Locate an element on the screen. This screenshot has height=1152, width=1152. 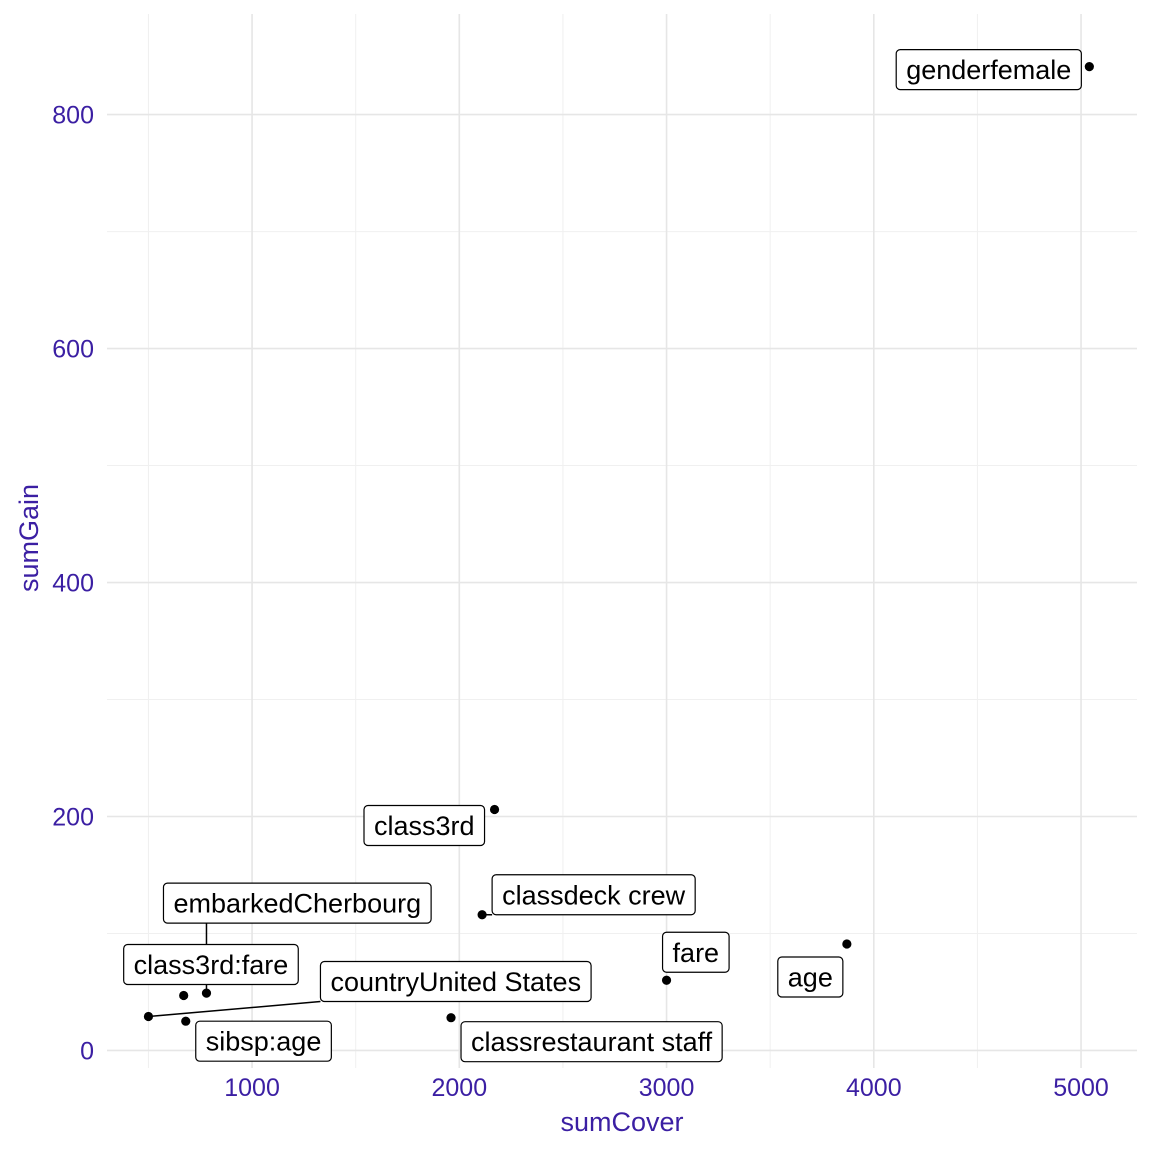
y-tick-label: 800 is located at coordinates (73, 116).